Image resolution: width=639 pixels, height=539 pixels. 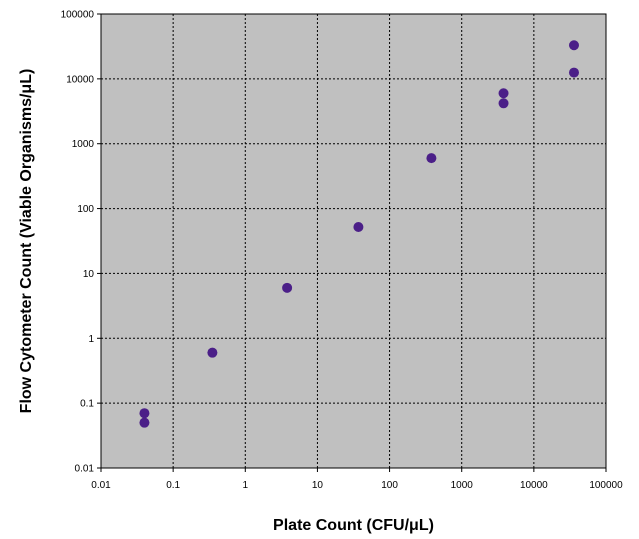 I want to click on x-axis-label: Plate Count (CFU/μL), so click(x=353, y=525).